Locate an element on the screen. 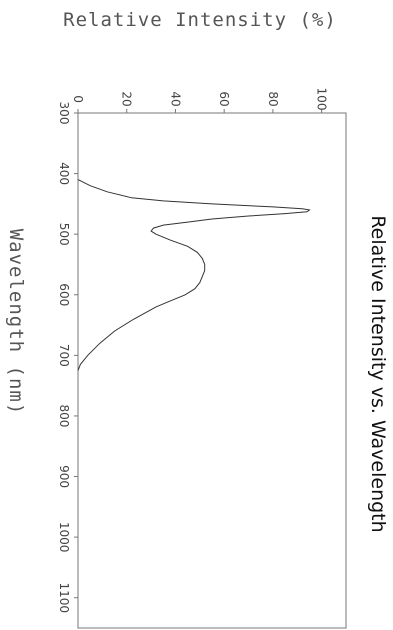 This screenshot has width=393, height=630. x-tick-label: 1100 is located at coordinates (64, 597).